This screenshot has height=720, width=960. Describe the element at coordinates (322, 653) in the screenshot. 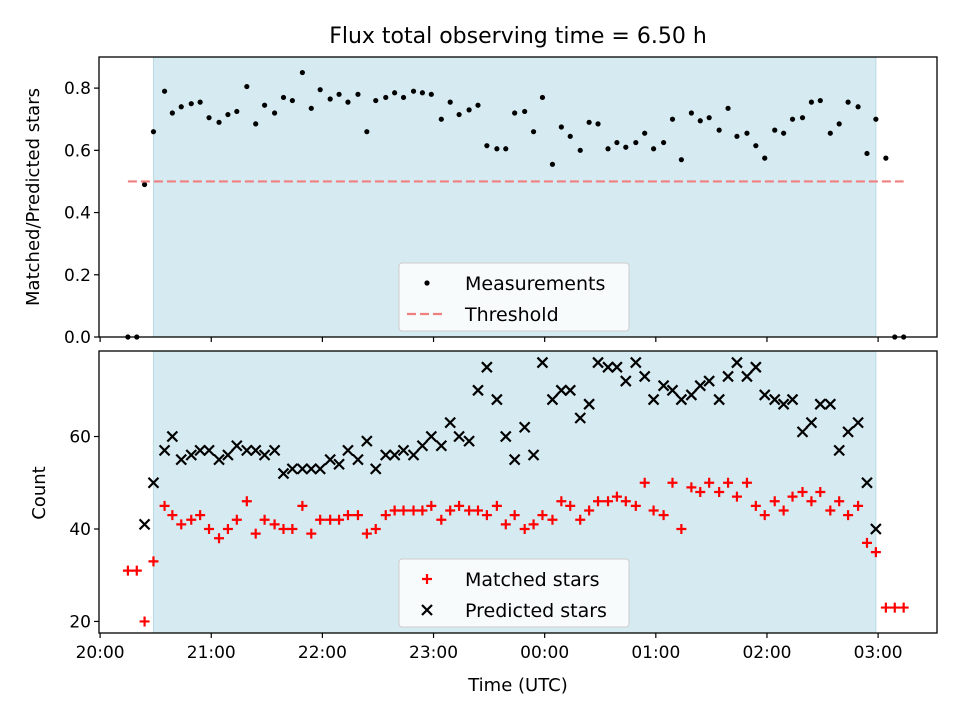

I see `x-tick-label: 22:00` at that location.